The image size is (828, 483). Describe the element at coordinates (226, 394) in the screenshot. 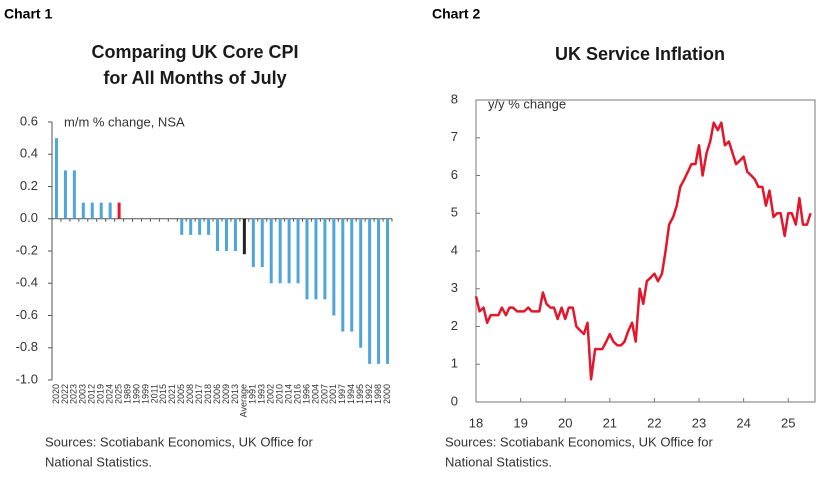

I see `x-tick-label: 2009` at that location.